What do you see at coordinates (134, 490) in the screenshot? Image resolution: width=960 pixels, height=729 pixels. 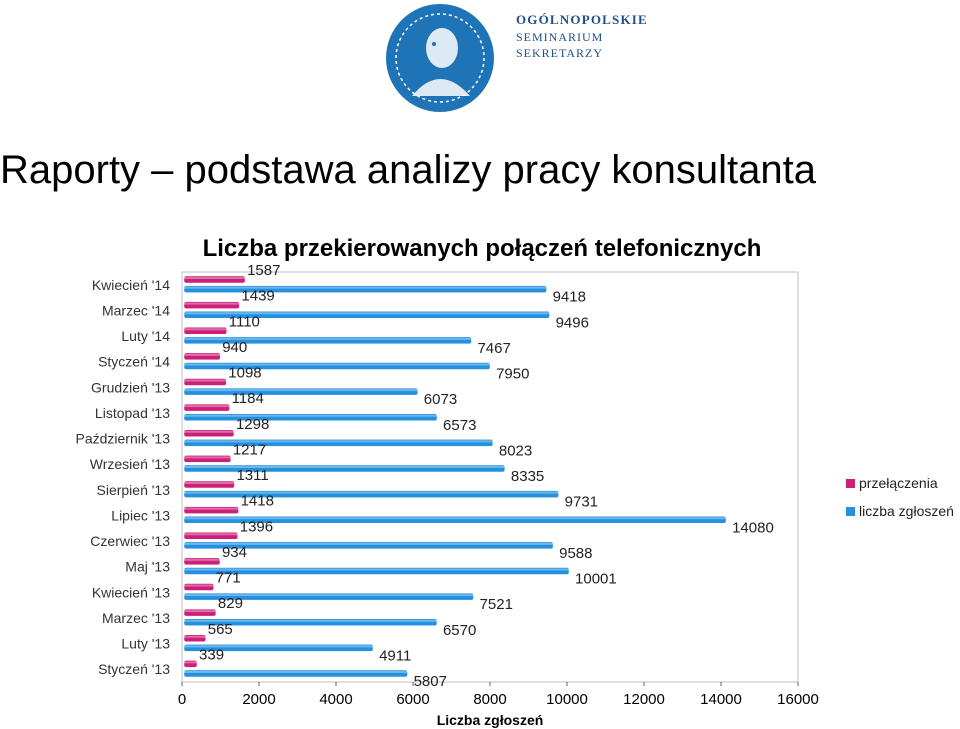 I see `category-label: Sierpień '13` at bounding box center [134, 490].